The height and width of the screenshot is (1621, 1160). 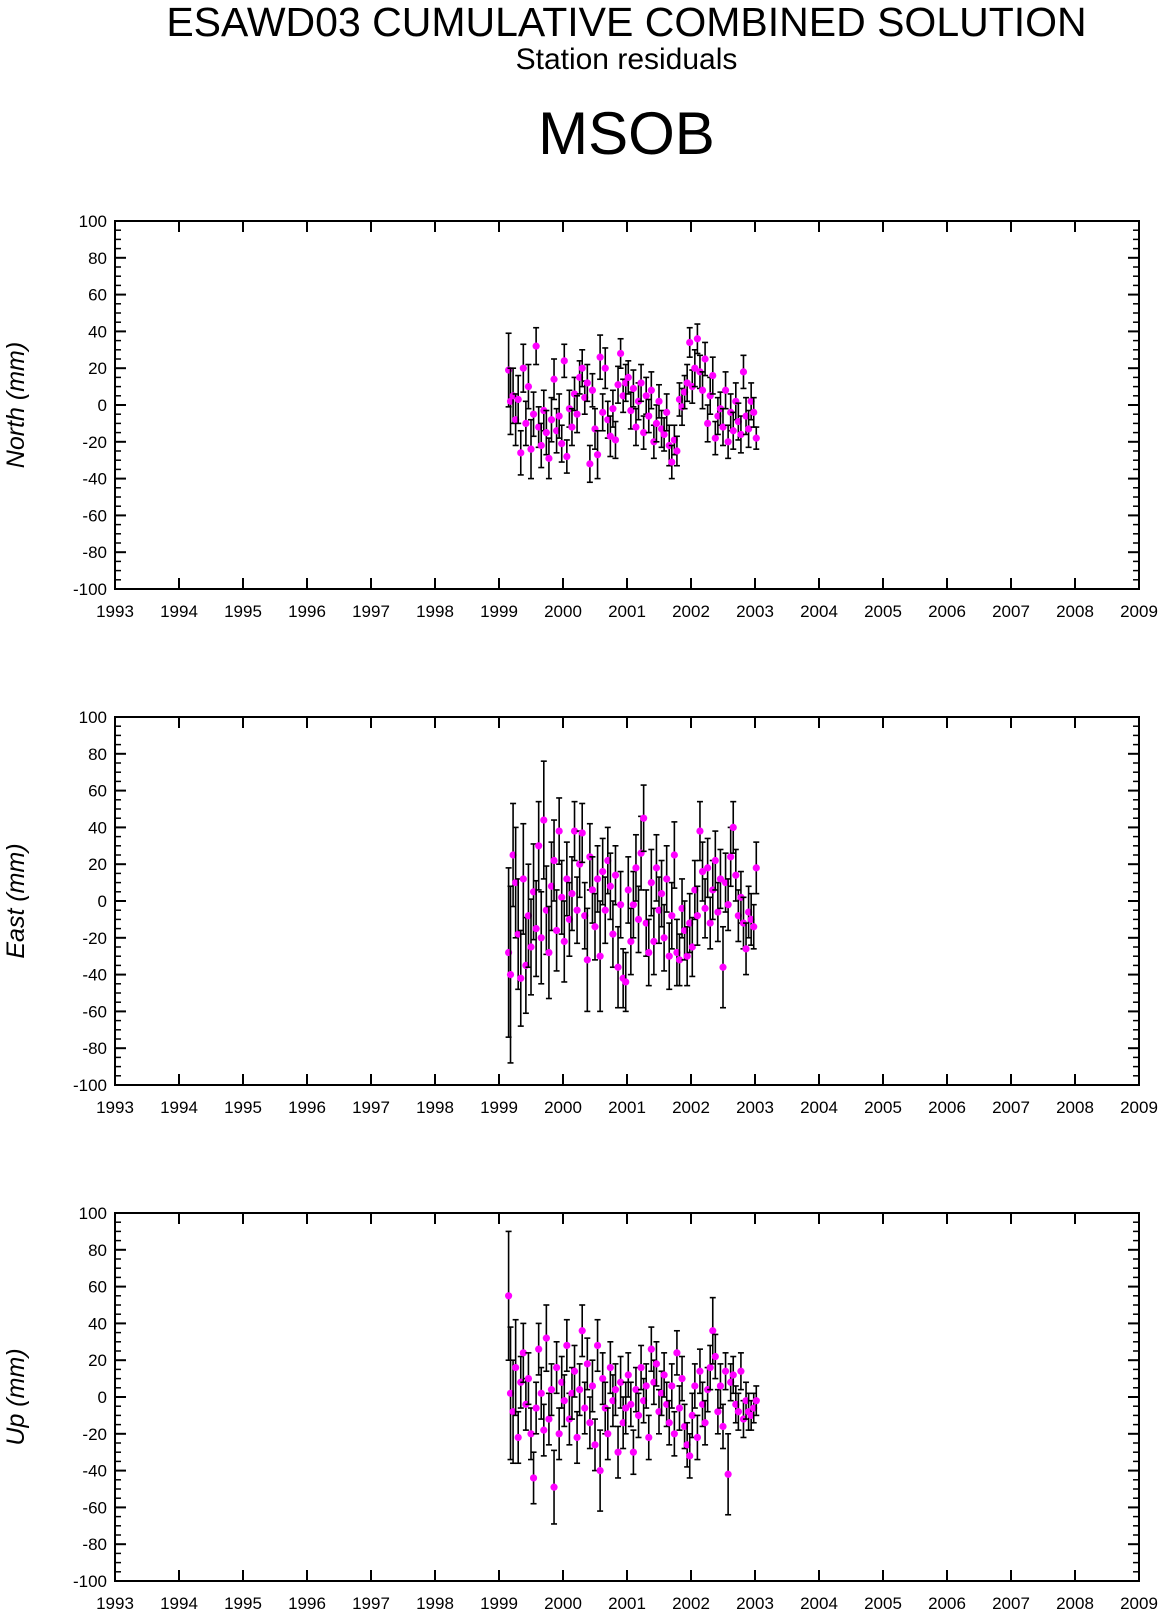 What do you see at coordinates (1139, 1603) in the screenshot?
I see `x-tick-label: 2009` at bounding box center [1139, 1603].